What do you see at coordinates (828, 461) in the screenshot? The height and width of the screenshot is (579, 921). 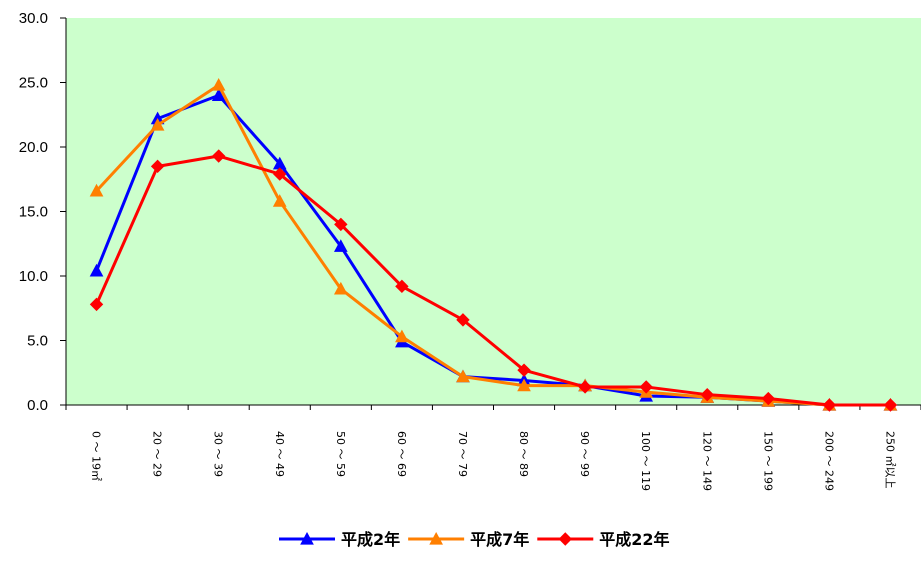 I see `x-tick-label: 200 ～ 249` at bounding box center [828, 461].